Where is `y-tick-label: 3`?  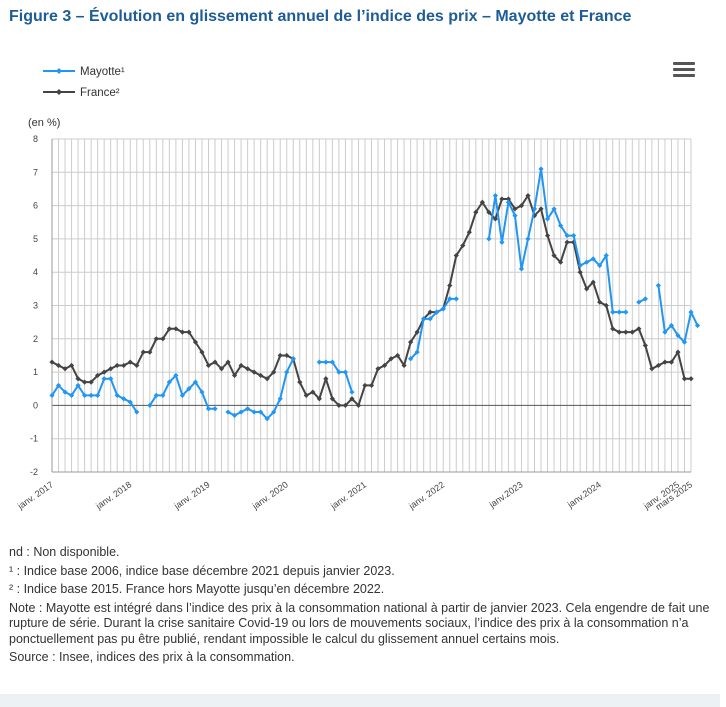
y-tick-label: 3 is located at coordinates (35, 306).